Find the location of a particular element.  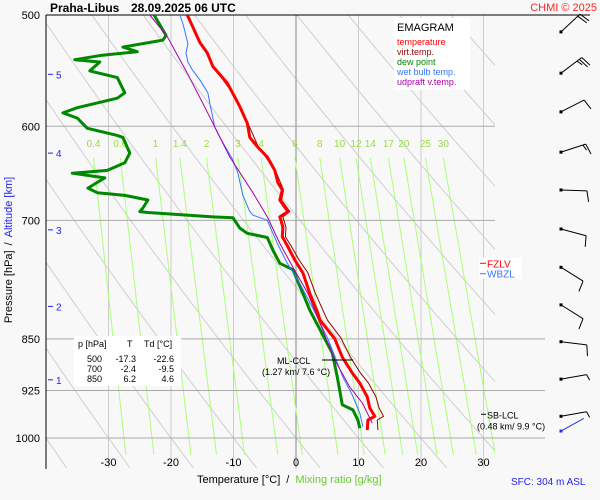

x-axis-label-temperature: Temperature [°C] is located at coordinates (238, 480).